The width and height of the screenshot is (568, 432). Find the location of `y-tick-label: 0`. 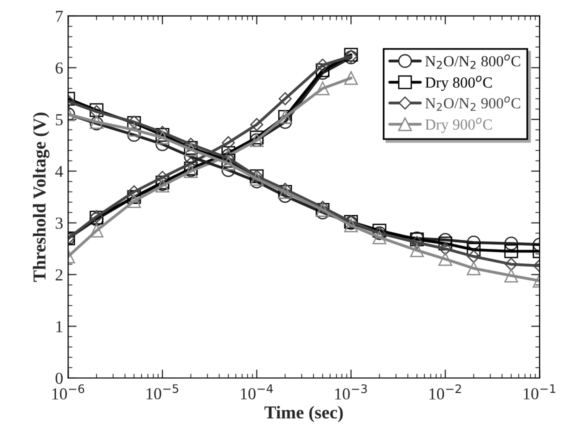

y-tick-label: 0 is located at coordinates (59, 378).